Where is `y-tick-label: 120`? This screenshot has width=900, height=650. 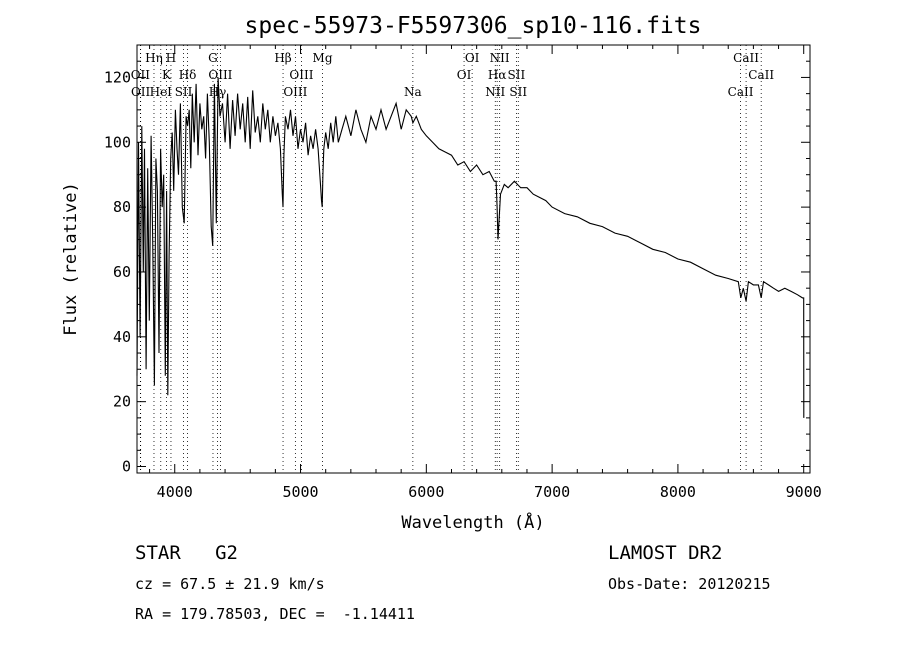 y-tick-label: 120 is located at coordinates (117, 77).